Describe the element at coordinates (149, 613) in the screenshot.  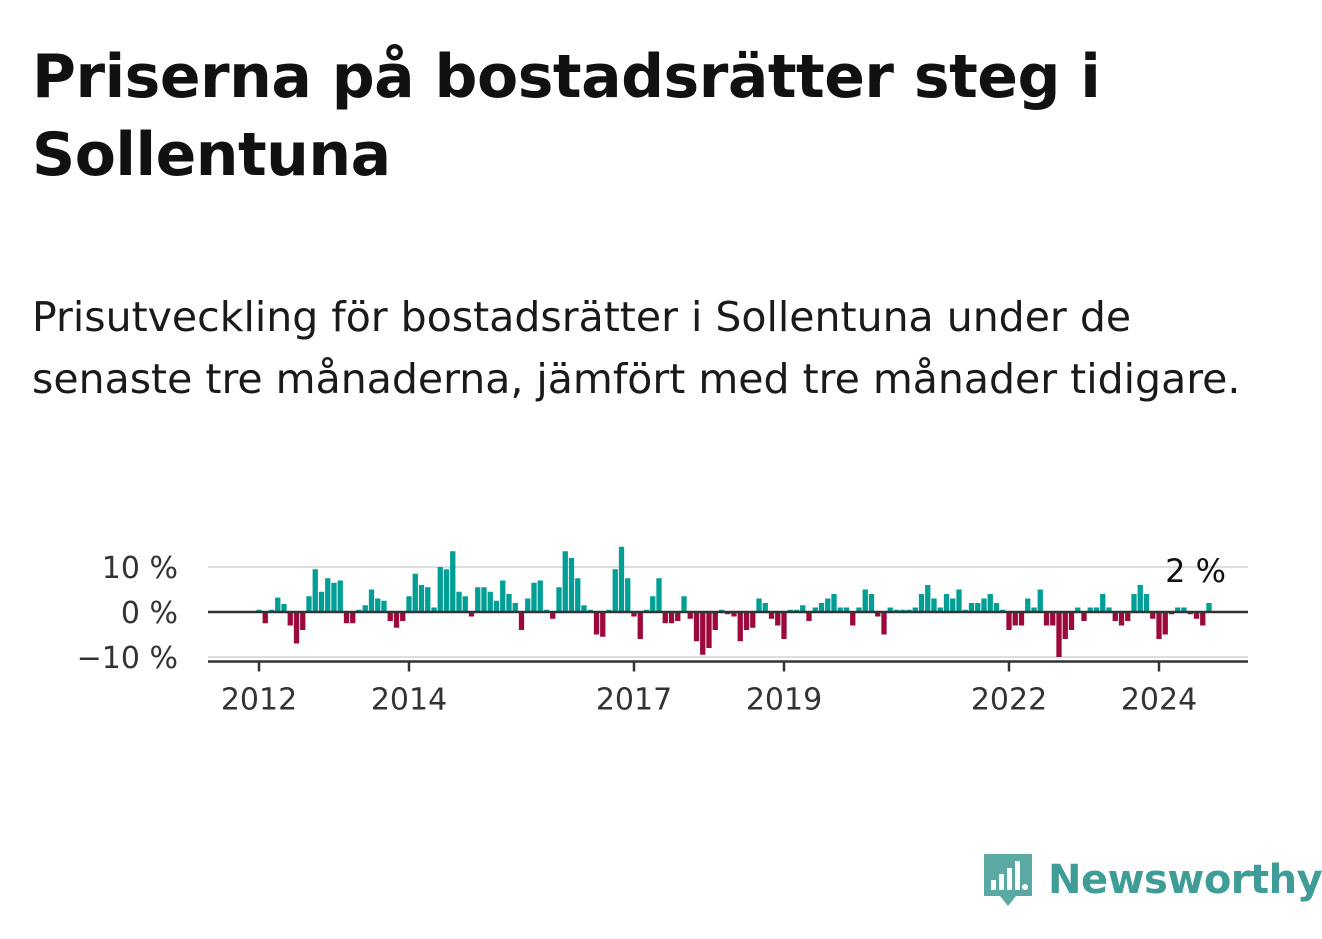
I see `y-tick-label: 0 %` at that location.